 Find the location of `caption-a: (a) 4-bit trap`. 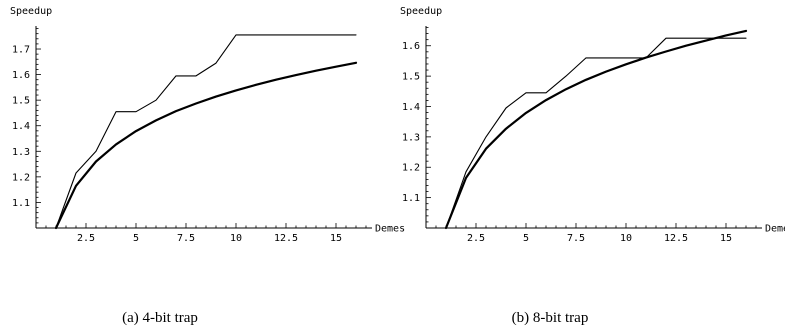

caption-a: (a) 4-bit trap is located at coordinates (160, 318).